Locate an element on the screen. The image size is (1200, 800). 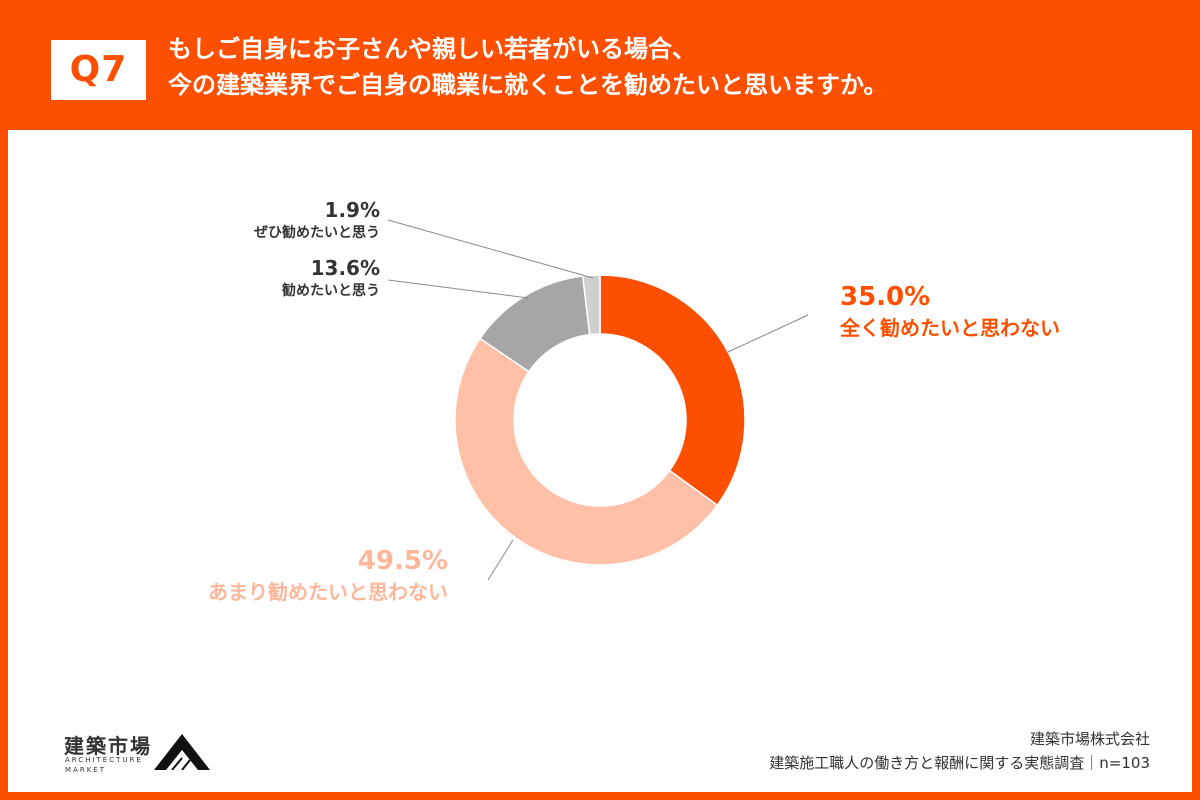
category-label-yes: 勧めたいと思う is located at coordinates (331, 291).